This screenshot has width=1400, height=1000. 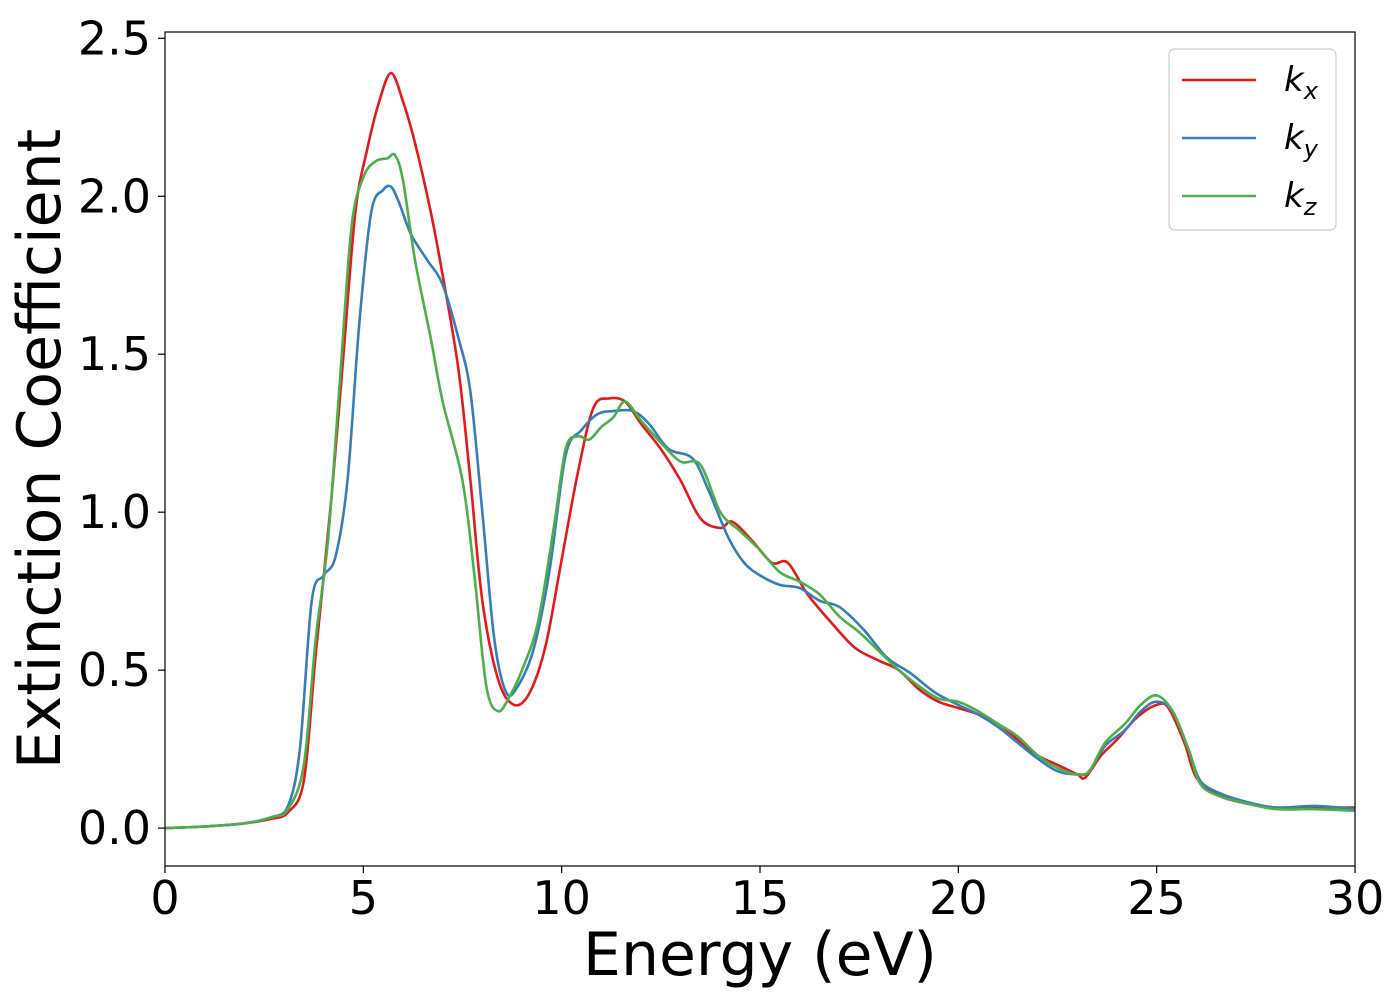 What do you see at coordinates (1301, 198) in the screenshot?
I see `legend-label-z: kz` at bounding box center [1301, 198].